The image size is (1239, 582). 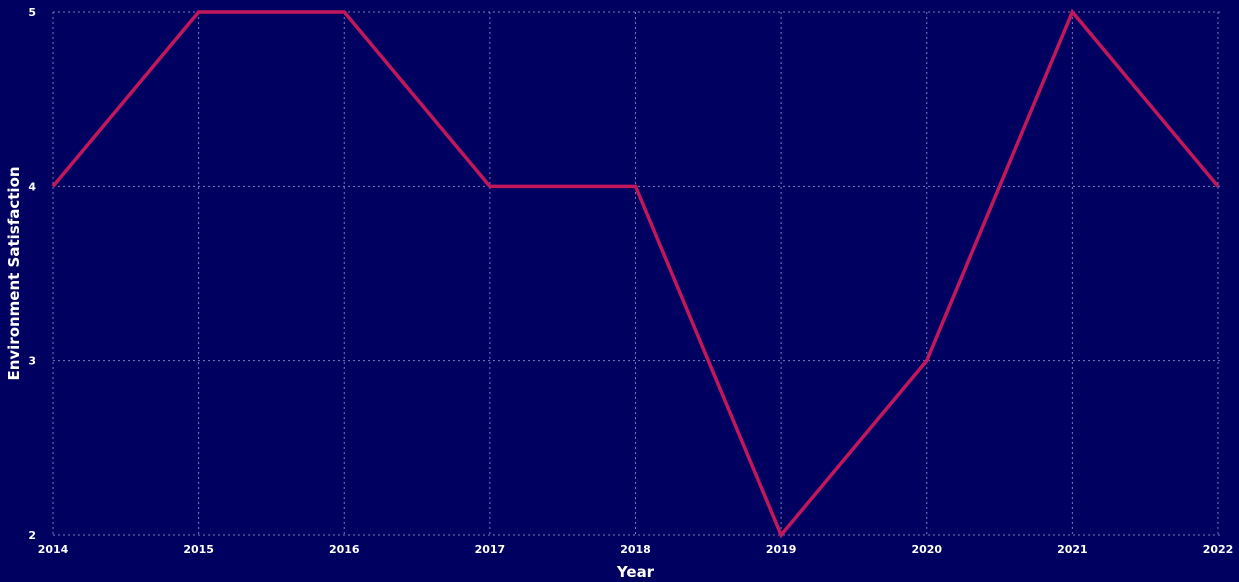 What do you see at coordinates (32, 186) in the screenshot?
I see `y-tick-label: 4` at bounding box center [32, 186].